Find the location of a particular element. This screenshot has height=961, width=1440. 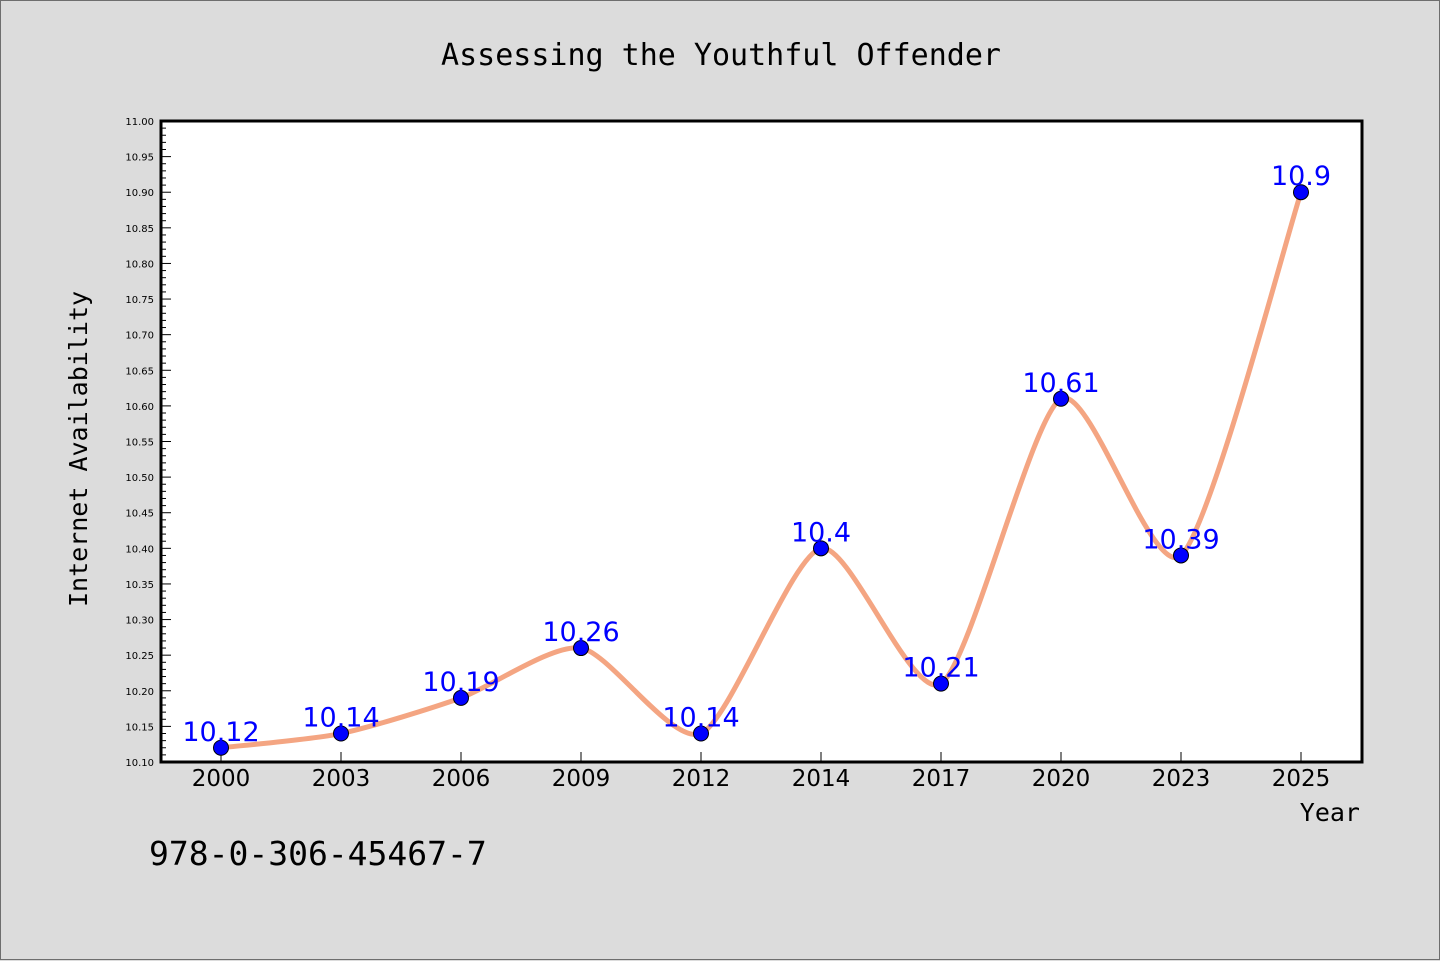

footer-code: 978-0-306-45467-7 is located at coordinates (318, 853).